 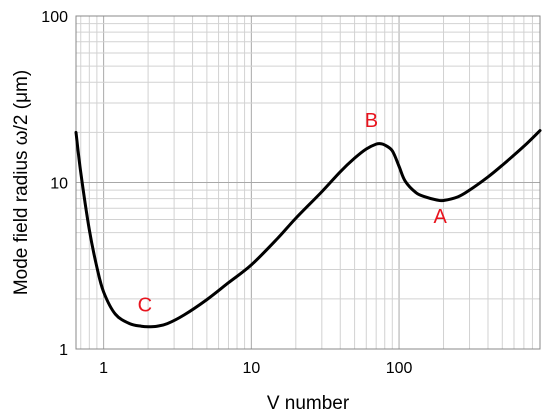 What do you see at coordinates (103, 368) in the screenshot?
I see `x-tick-label: 1` at bounding box center [103, 368].